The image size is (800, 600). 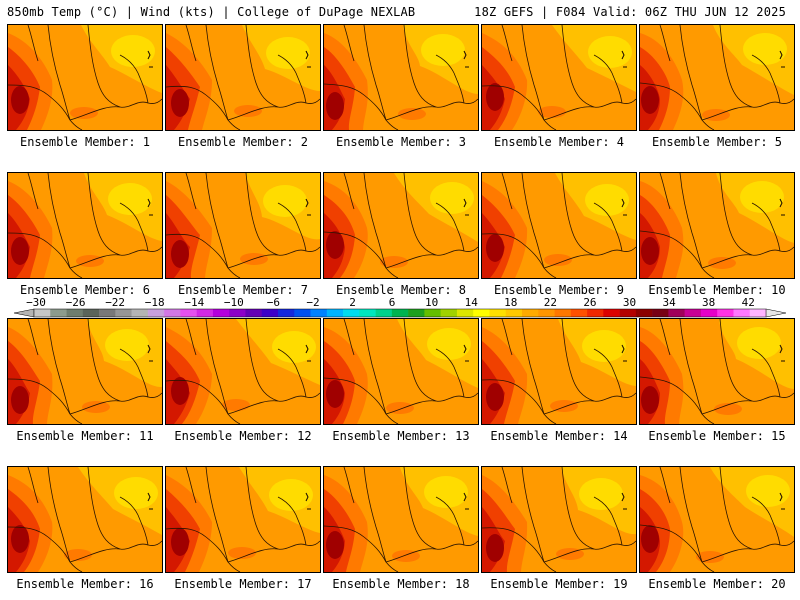 I want to click on colorbar-min-arrow, so click(x=24, y=313).